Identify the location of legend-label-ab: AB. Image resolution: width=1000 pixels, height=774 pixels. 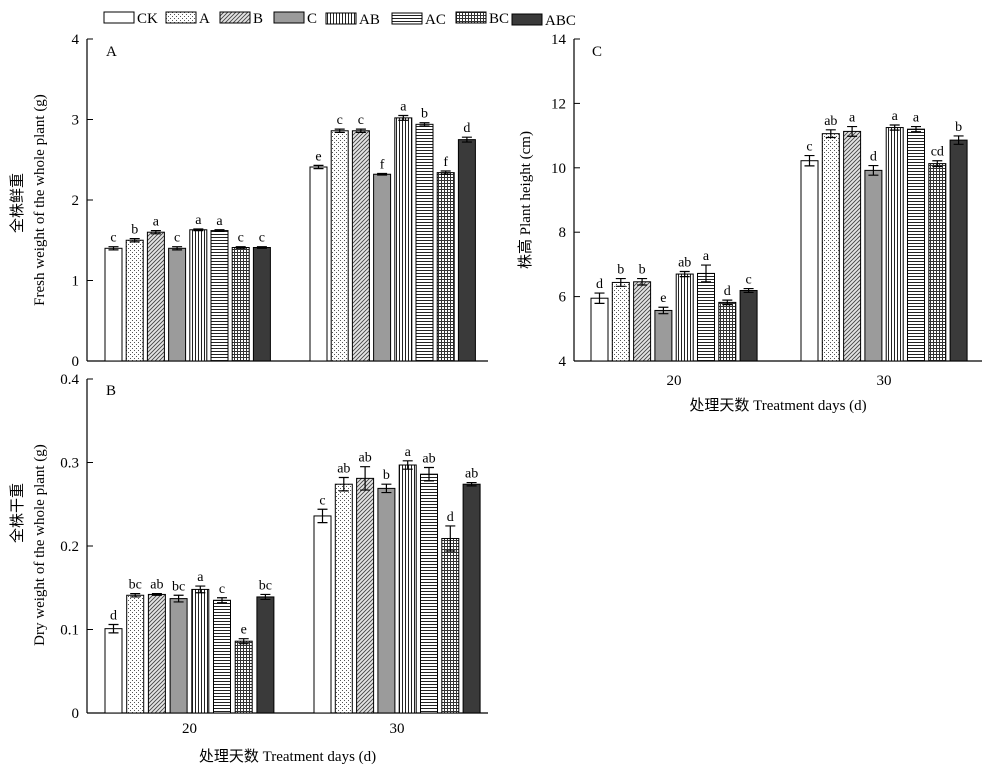
(369, 20).